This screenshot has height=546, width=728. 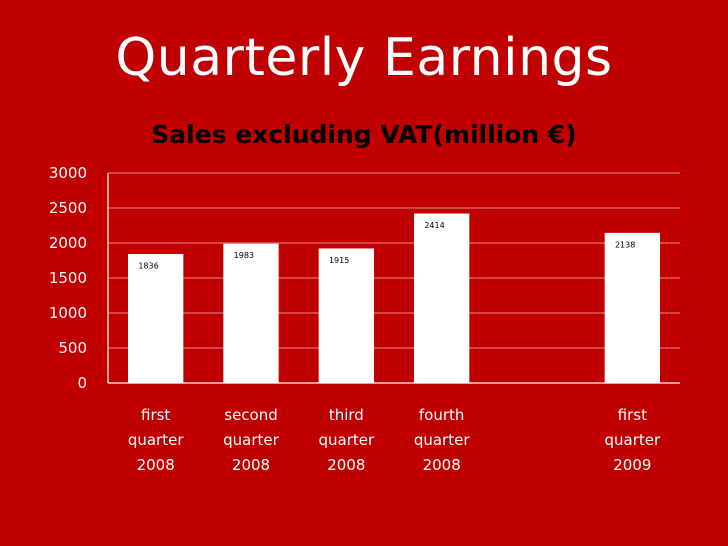 What do you see at coordinates (251, 415) in the screenshot?
I see `x-tick-label: second` at bounding box center [251, 415].